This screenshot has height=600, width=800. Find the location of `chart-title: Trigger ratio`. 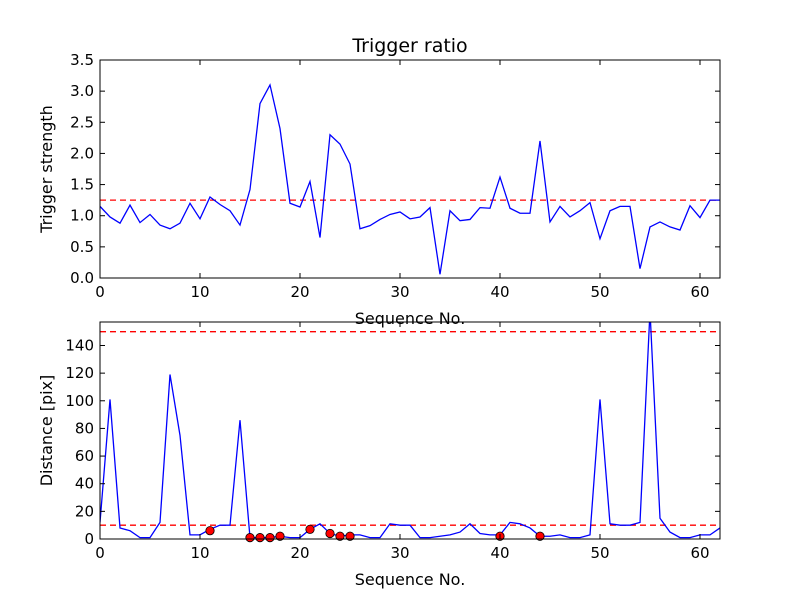

chart-title: Trigger ratio is located at coordinates (409, 46).